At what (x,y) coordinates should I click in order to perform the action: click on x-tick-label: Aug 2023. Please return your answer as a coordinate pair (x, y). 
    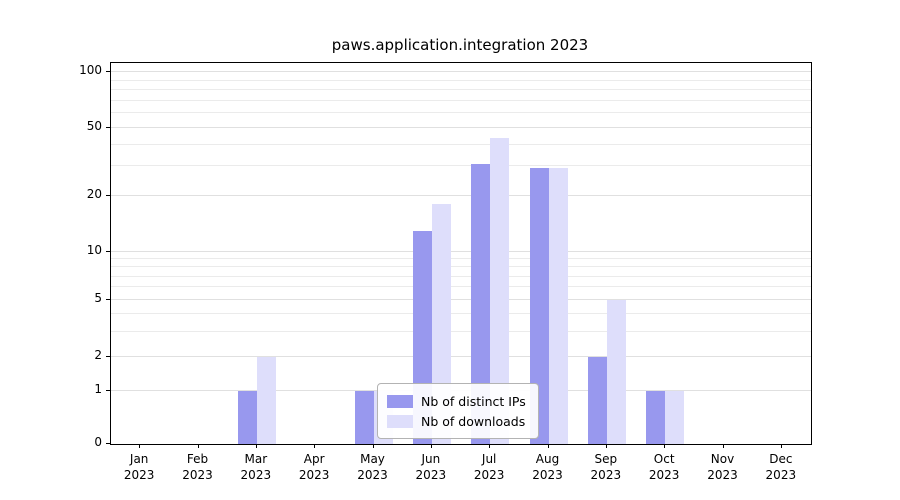
    Looking at the image, I should click on (547, 467).